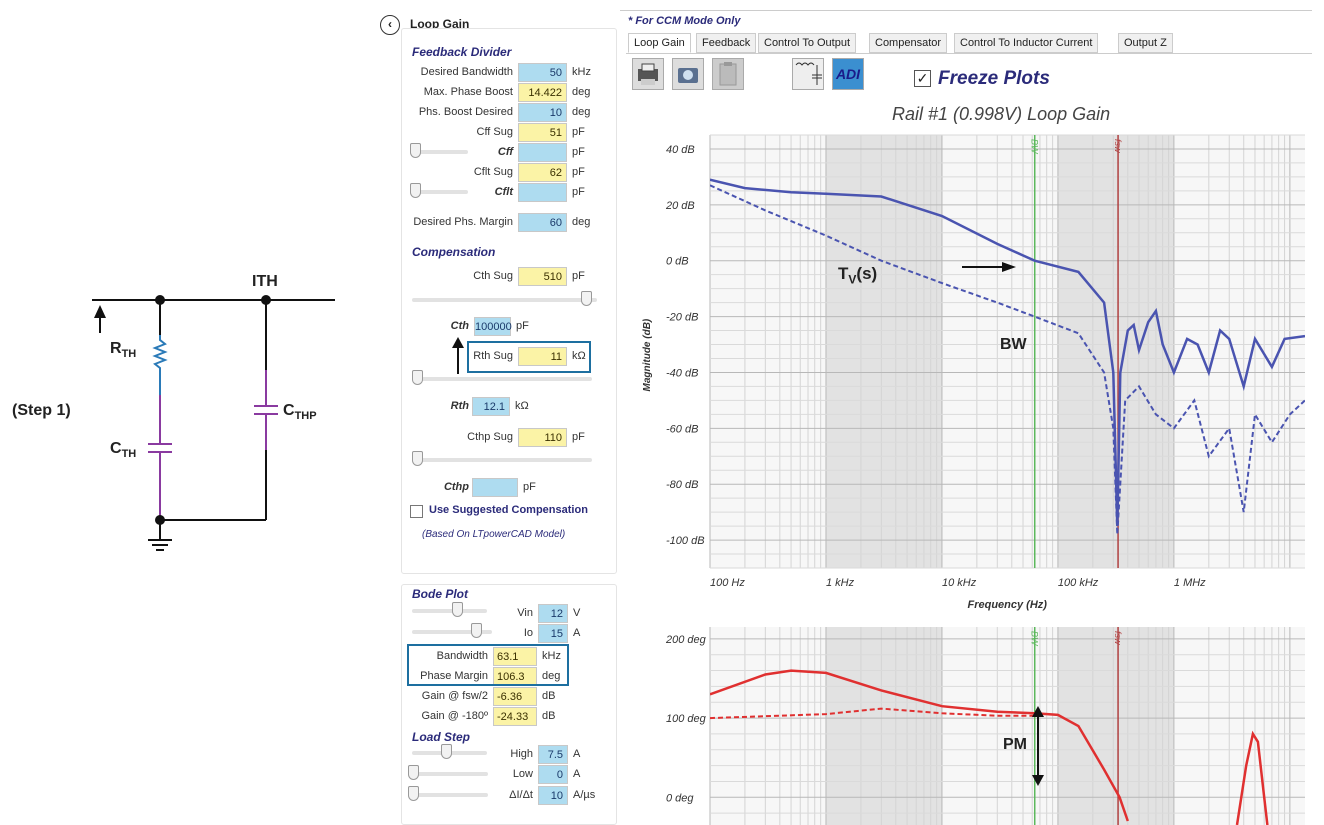 The width and height of the screenshot is (1324, 825). What do you see at coordinates (578, 437) in the screenshot?
I see `cthp-sug-unit: pF` at bounding box center [578, 437].